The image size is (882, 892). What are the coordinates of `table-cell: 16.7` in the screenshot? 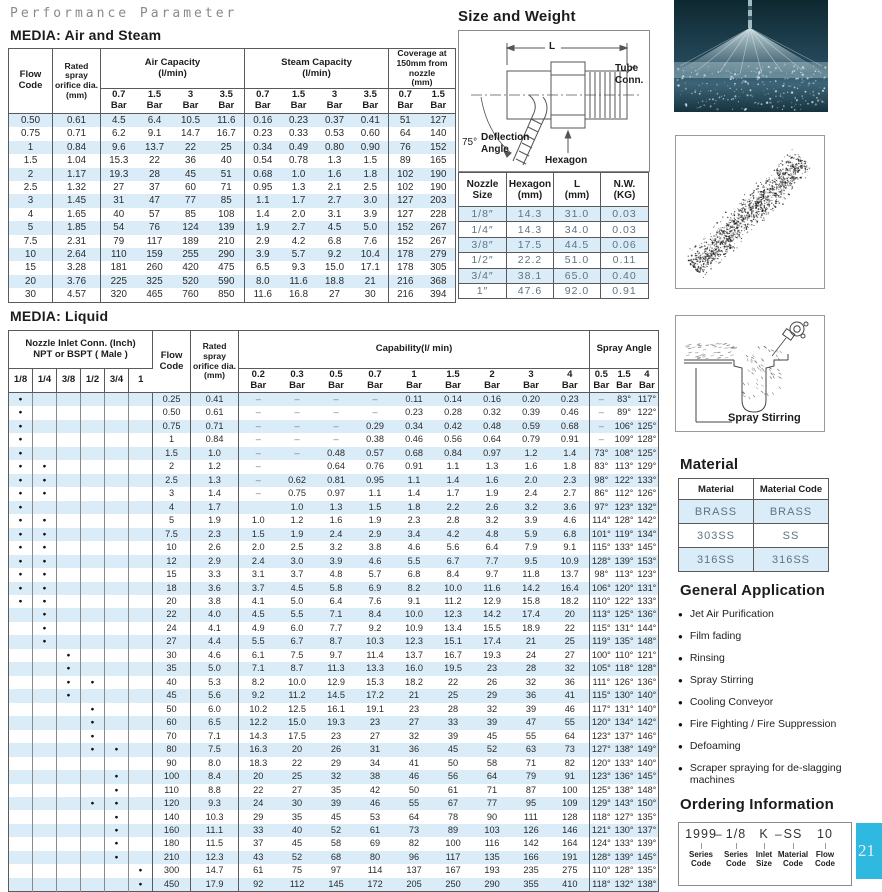 It's located at (227, 133).